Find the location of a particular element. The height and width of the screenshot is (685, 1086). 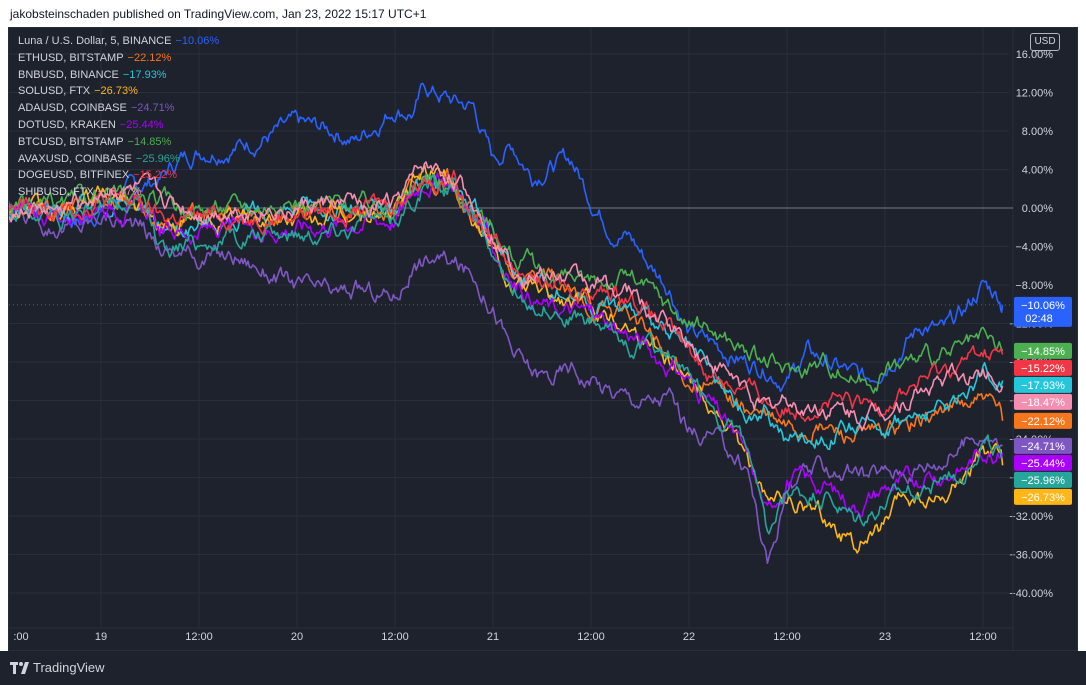

y-tick-label: −32.00% is located at coordinates (1031, 517).